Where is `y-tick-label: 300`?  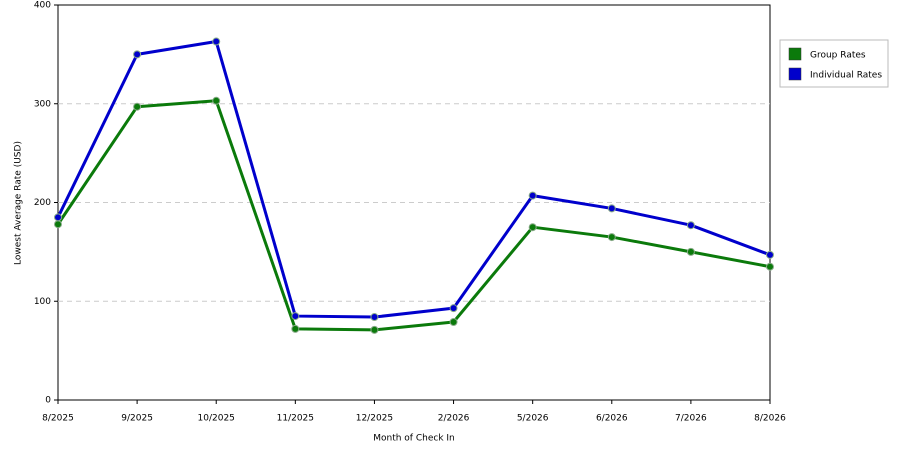 y-tick-label: 300 is located at coordinates (42, 104).